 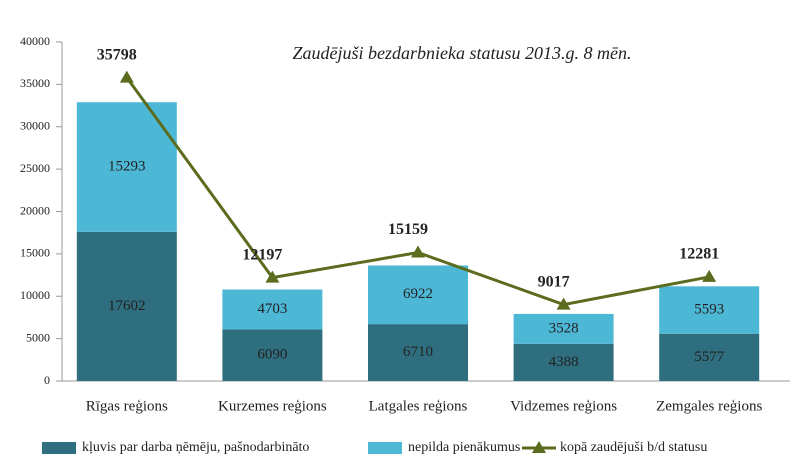 What do you see at coordinates (35, 126) in the screenshot?
I see `y-tick-label: 30000` at bounding box center [35, 126].